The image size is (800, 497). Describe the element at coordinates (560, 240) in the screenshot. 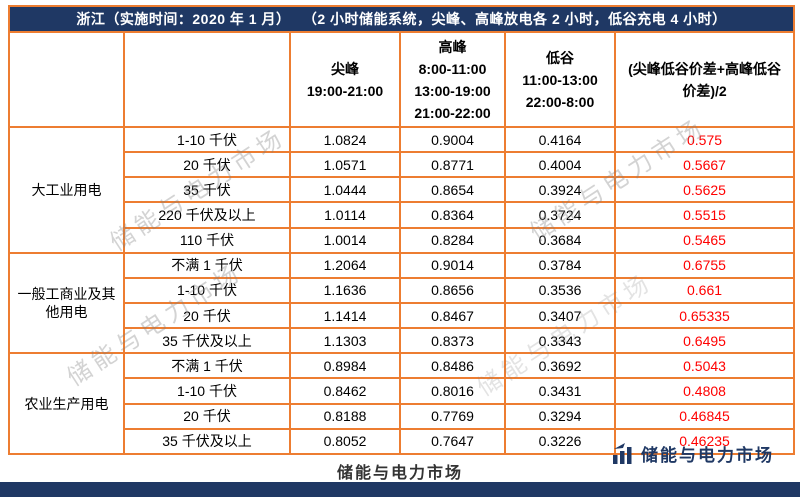

I see `valley-price-cell: 0.3684` at that location.